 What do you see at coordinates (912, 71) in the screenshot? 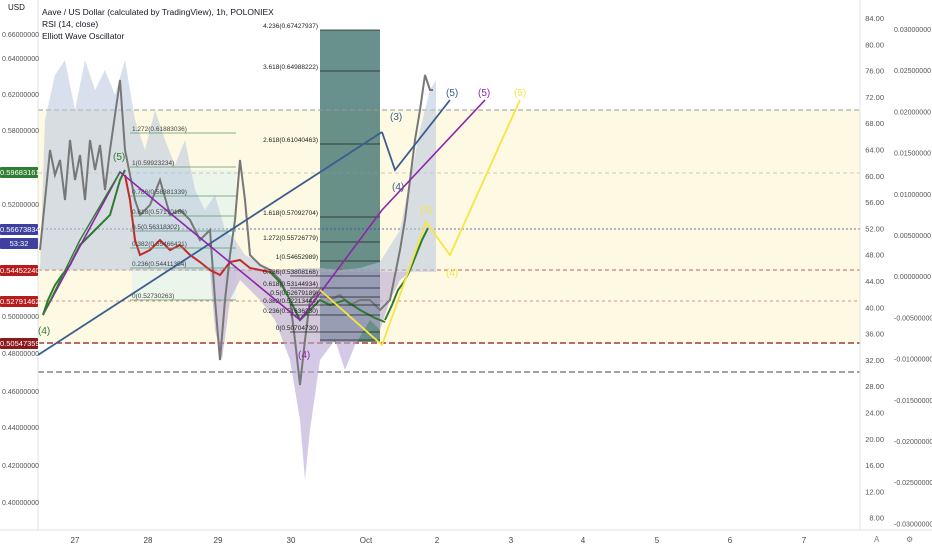
I see `ewo-tick-label: 0.02500000` at bounding box center [912, 71].